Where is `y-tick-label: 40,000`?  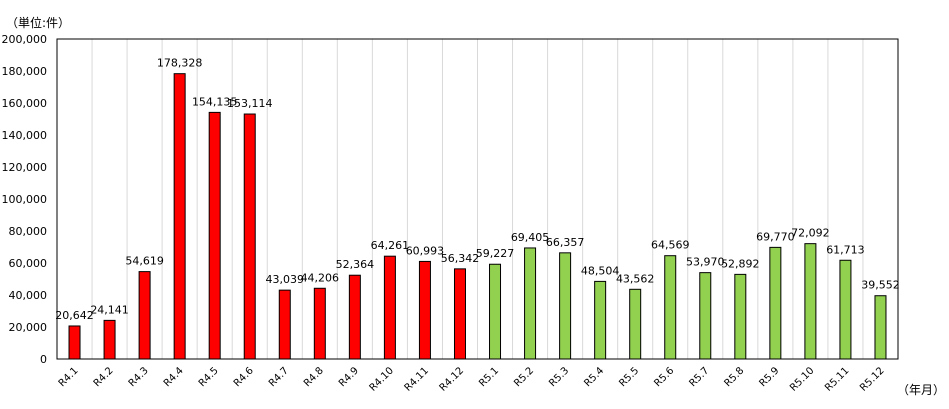 y-tick-label: 40,000 is located at coordinates (28, 295).